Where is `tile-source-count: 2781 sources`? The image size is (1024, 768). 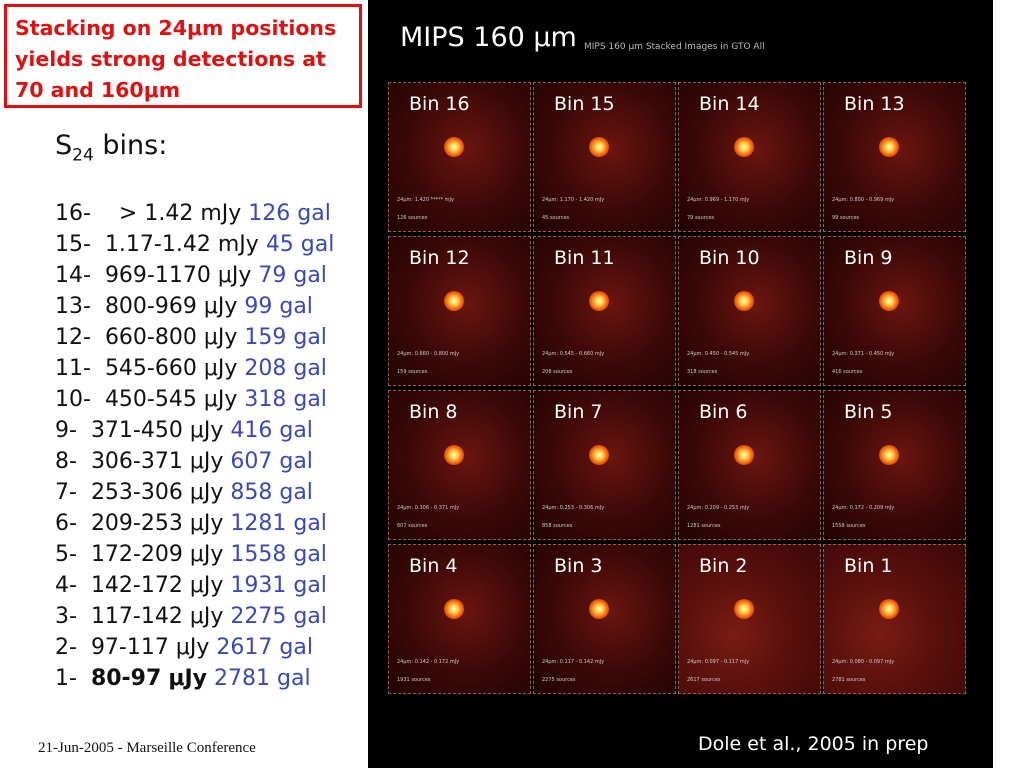 tile-source-count: 2781 sources is located at coordinates (849, 680).